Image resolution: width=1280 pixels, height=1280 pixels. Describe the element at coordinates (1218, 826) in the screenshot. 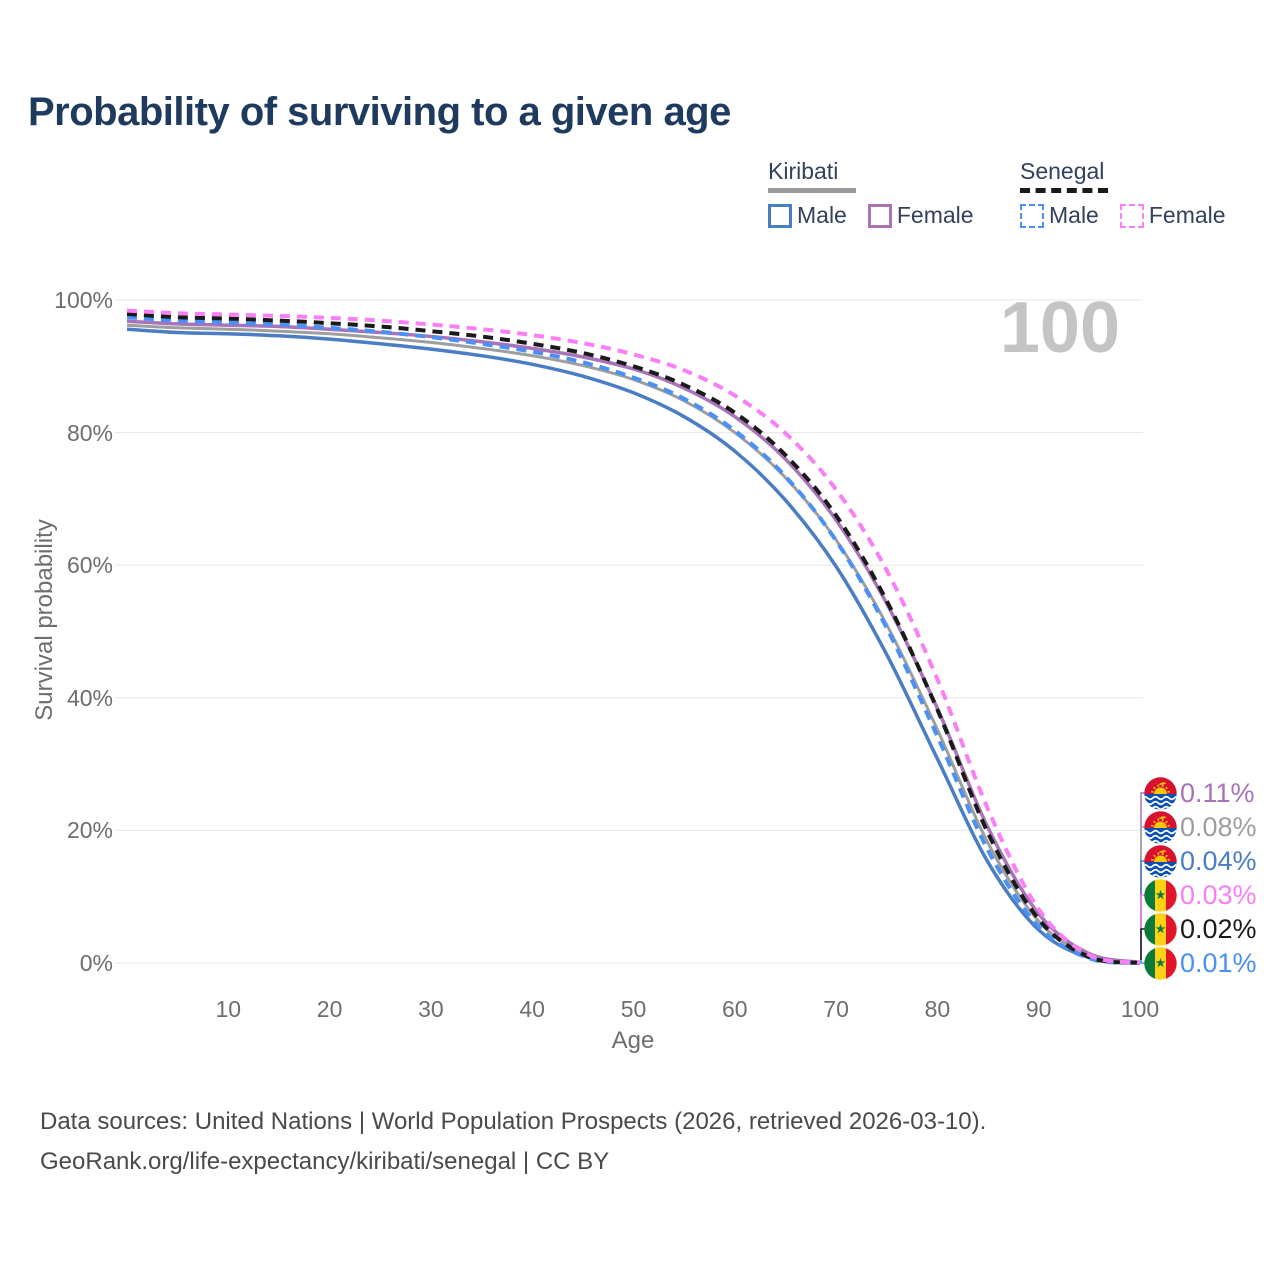

I see `end-label-value: 0.08%` at that location.